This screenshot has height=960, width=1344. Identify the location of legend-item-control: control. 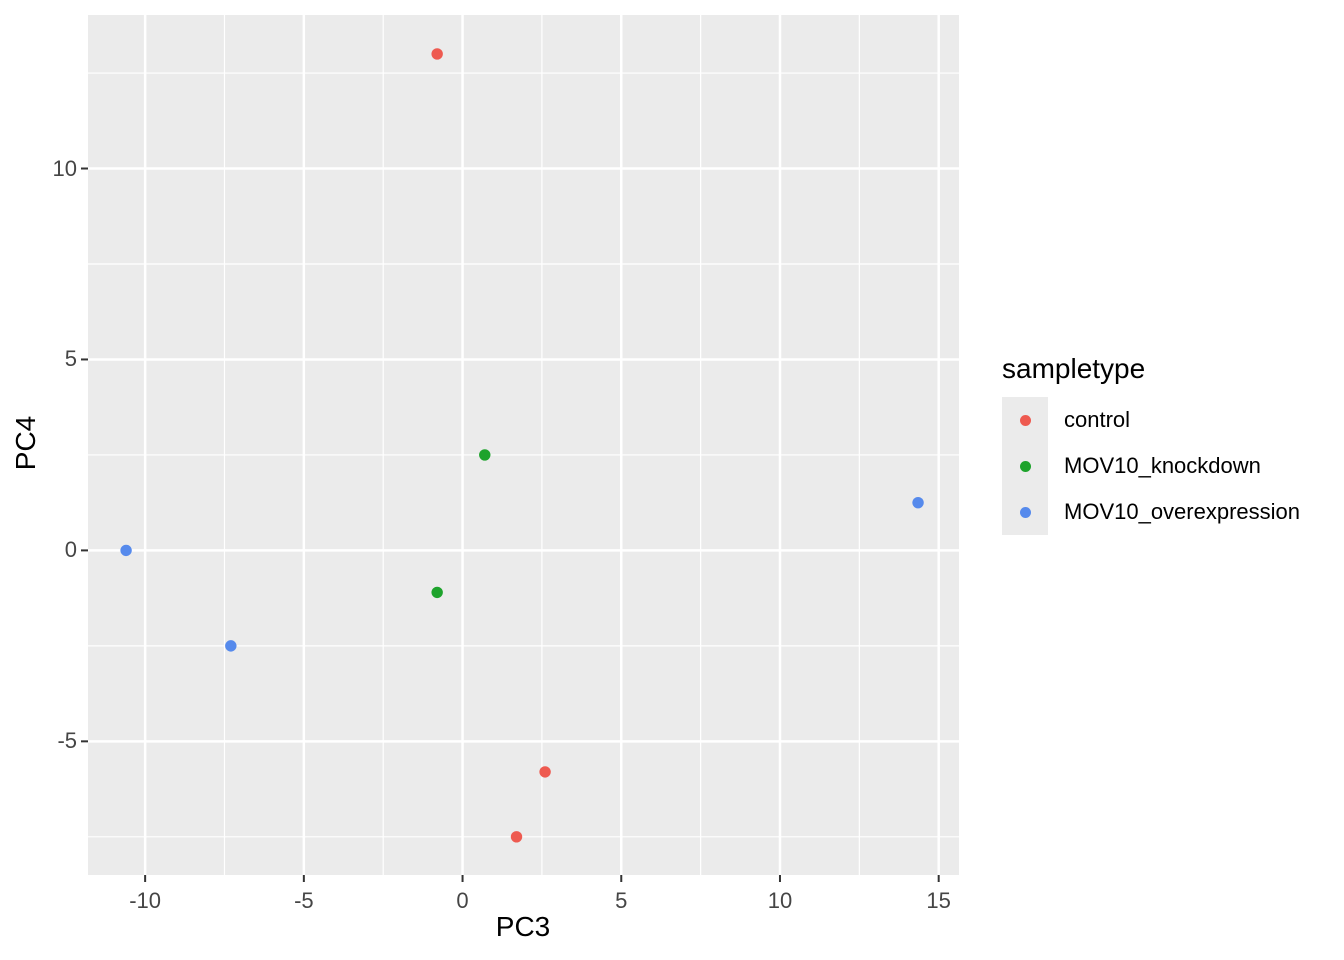
(1151, 420).